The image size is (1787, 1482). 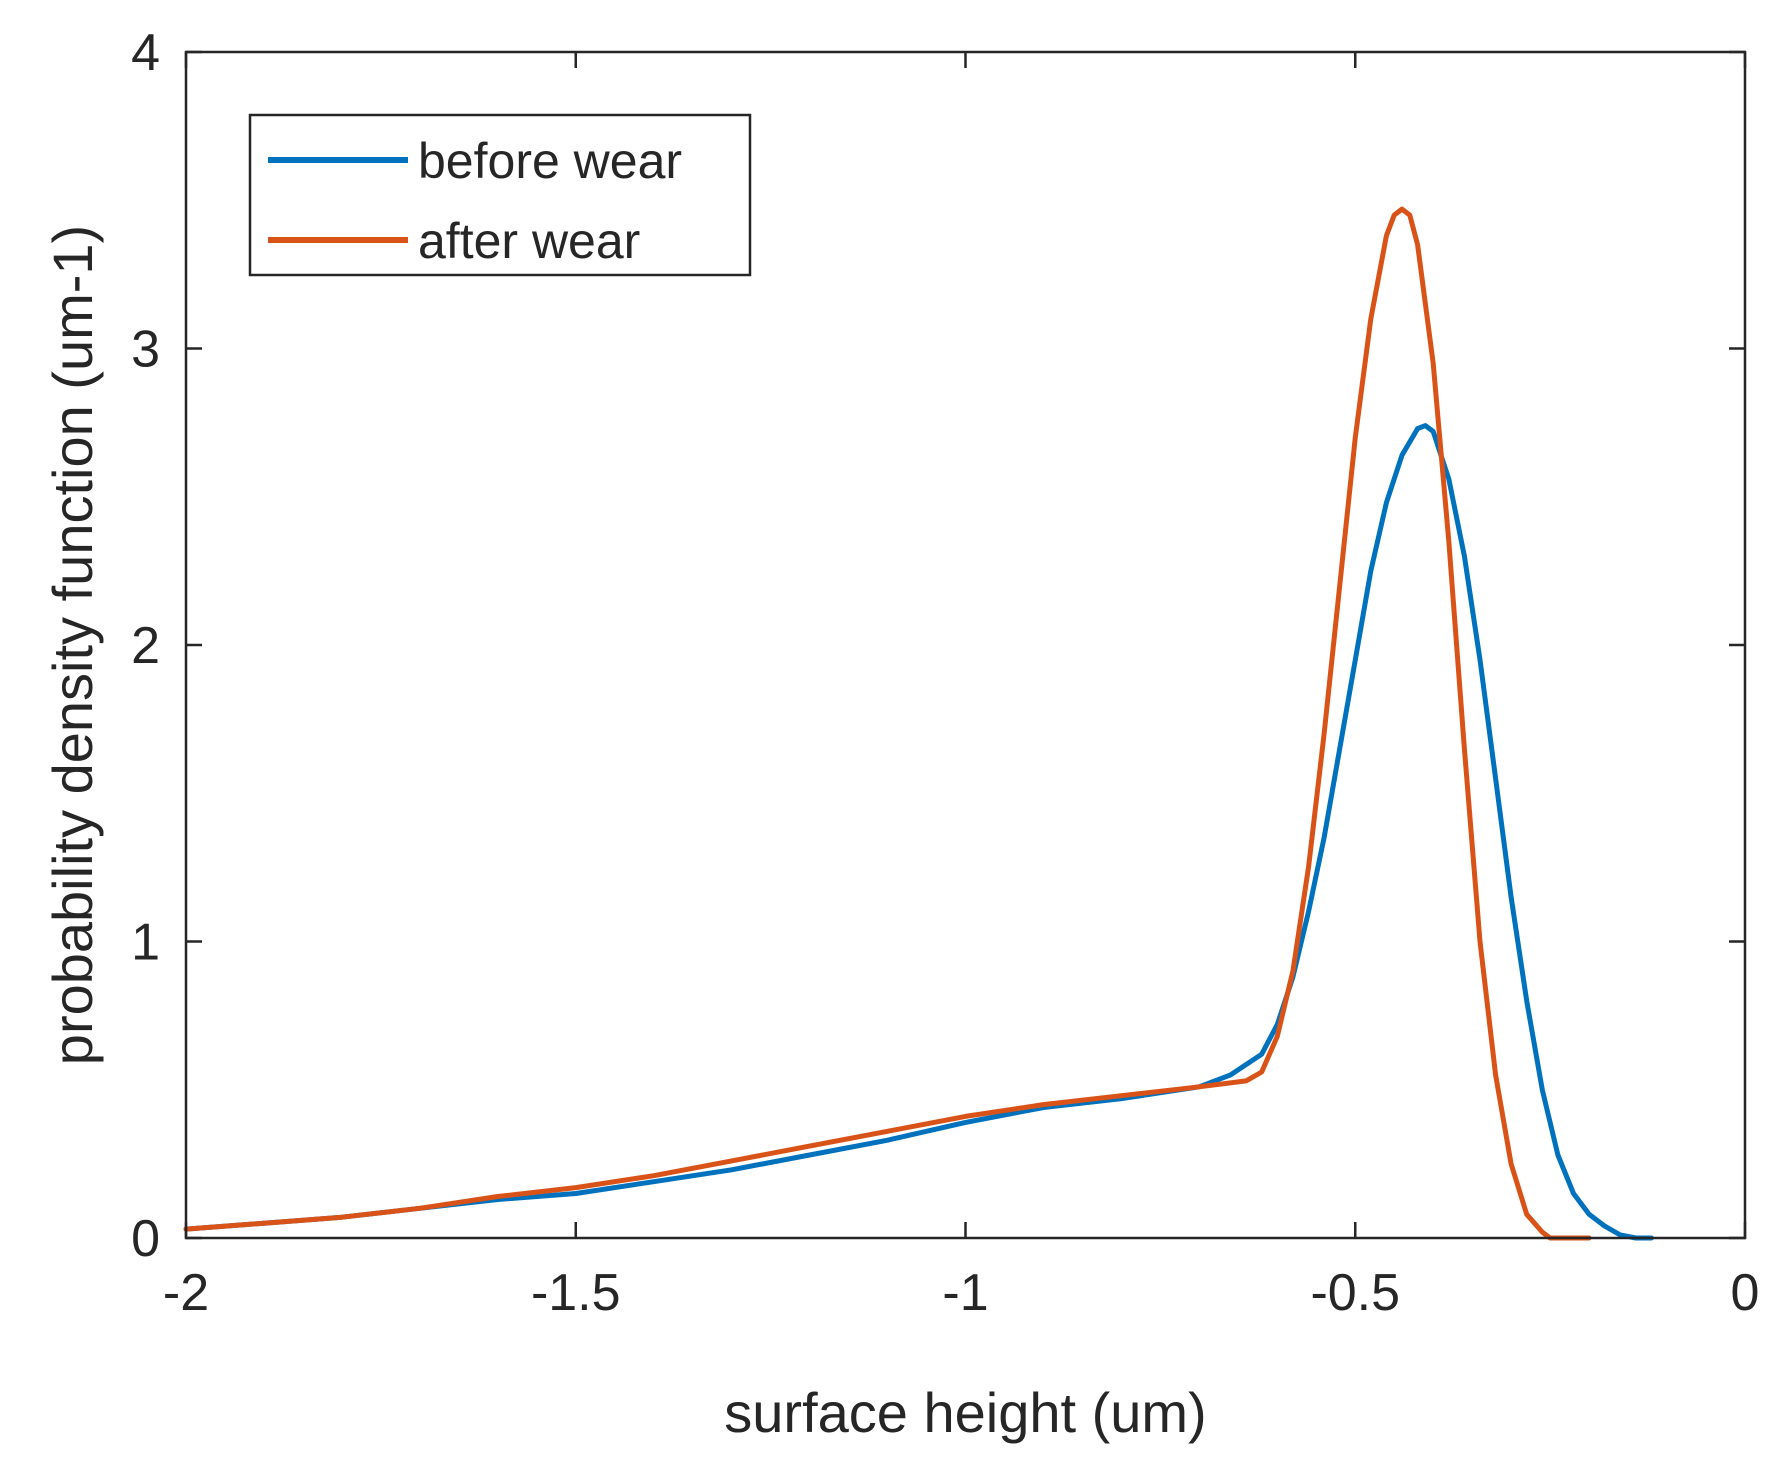 I want to click on y-tick-label: 3, so click(x=145, y=350).